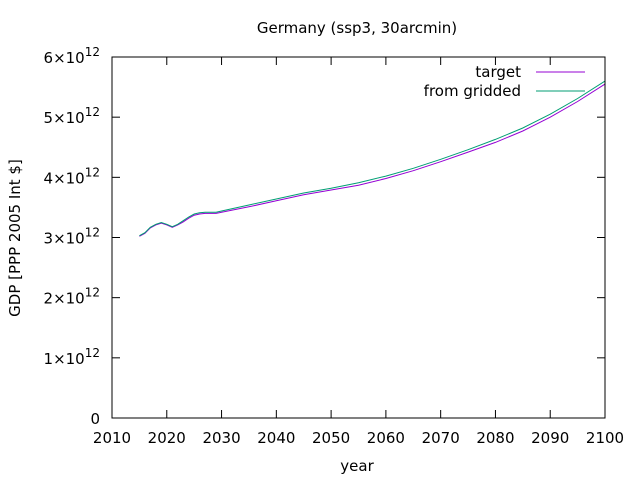  I want to click on y-tick-mantissa: 6, so click(49, 58).